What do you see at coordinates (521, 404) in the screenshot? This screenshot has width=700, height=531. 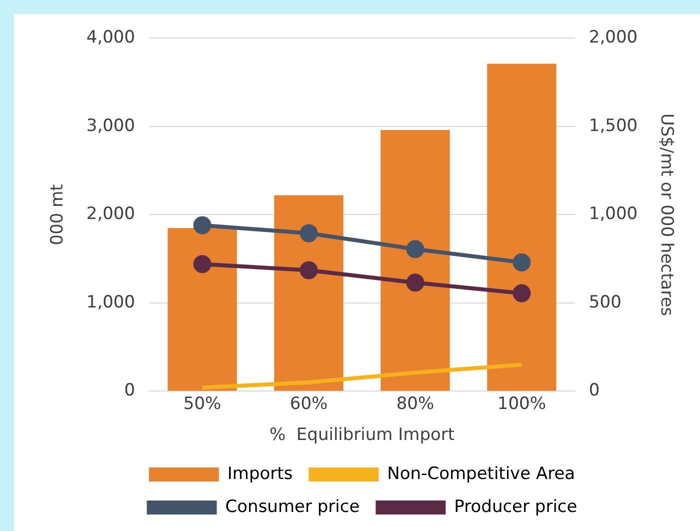 I see `x-tick-label: 100%` at bounding box center [521, 404].